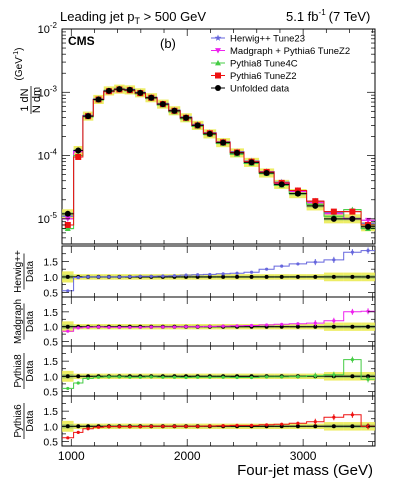 This screenshot has width=403, height=486. What do you see at coordinates (187, 456) in the screenshot?
I see `x-axis-labels: 1000 2000 3000` at bounding box center [187, 456].